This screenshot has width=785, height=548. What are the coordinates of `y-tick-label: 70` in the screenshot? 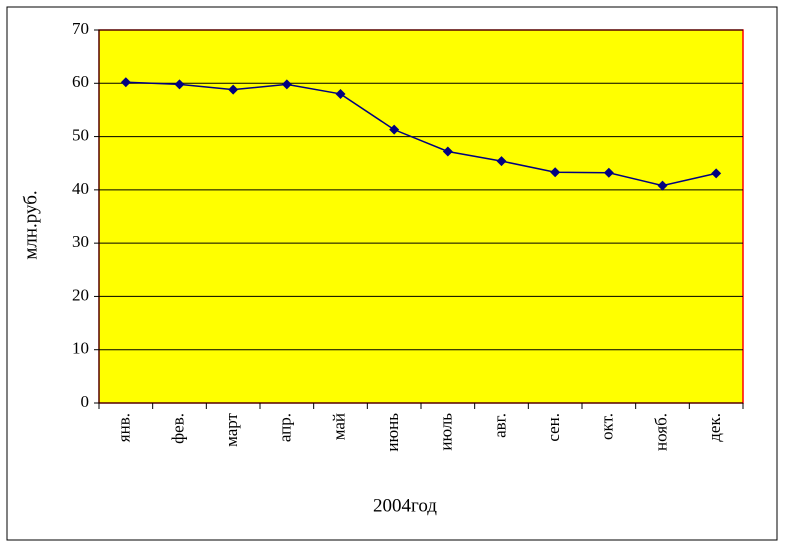 It's located at (80, 28).